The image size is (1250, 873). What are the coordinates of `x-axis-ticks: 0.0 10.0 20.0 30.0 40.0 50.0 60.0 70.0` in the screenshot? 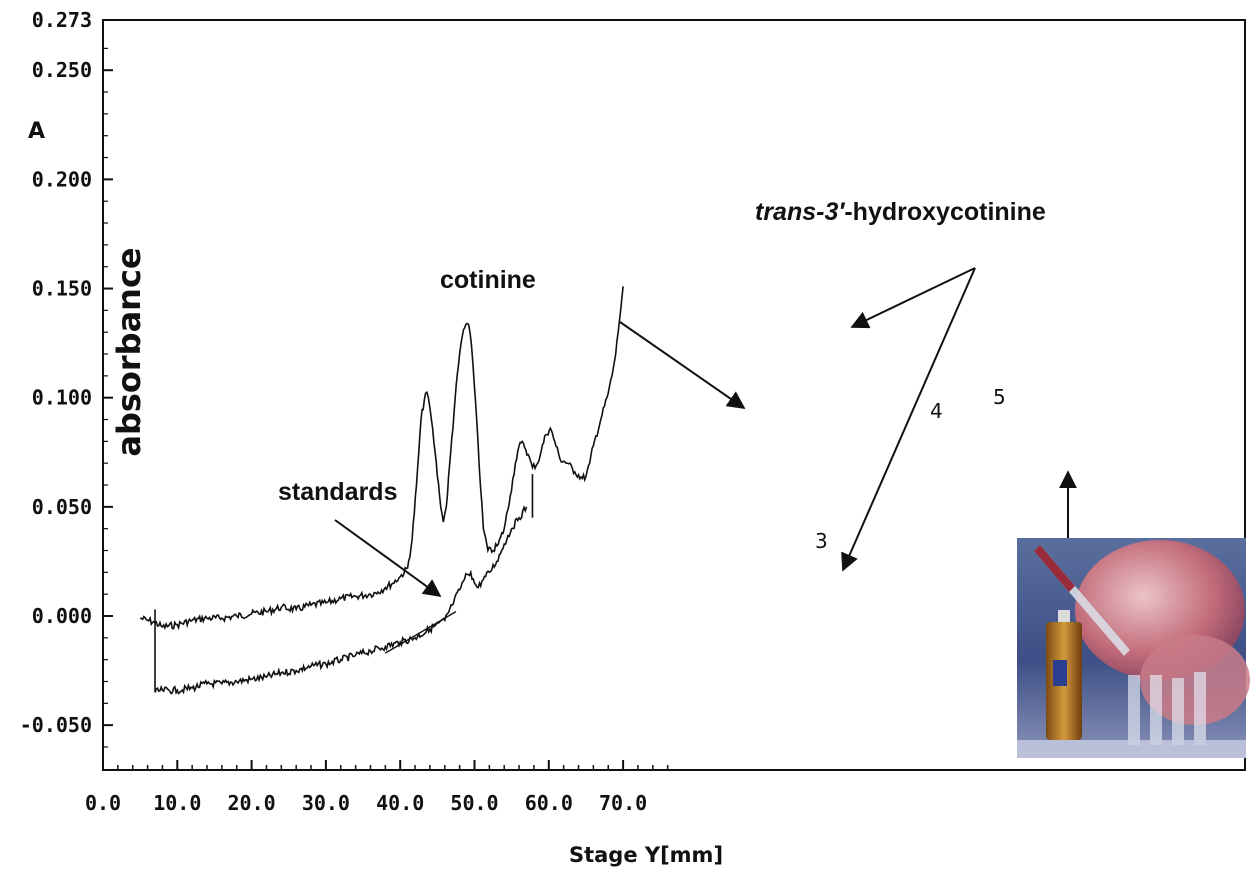 It's located at (377, 787).